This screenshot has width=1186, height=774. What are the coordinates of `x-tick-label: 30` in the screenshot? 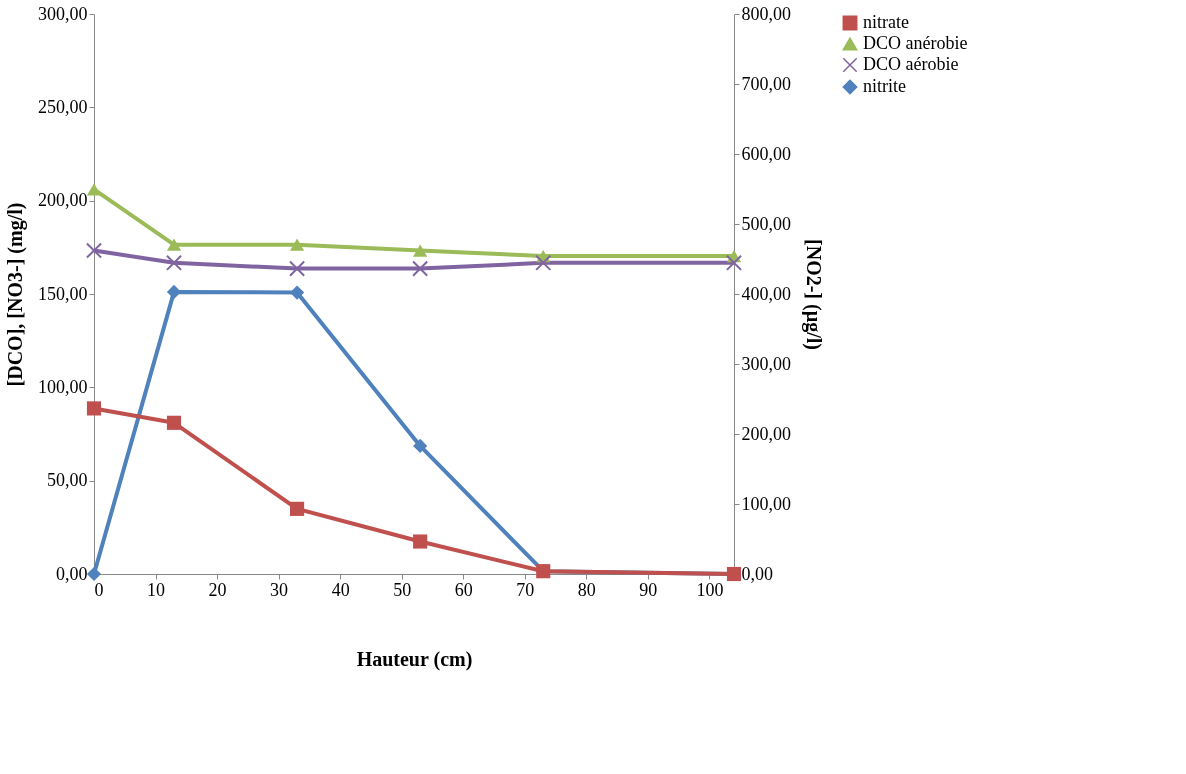 It's located at (279, 589).